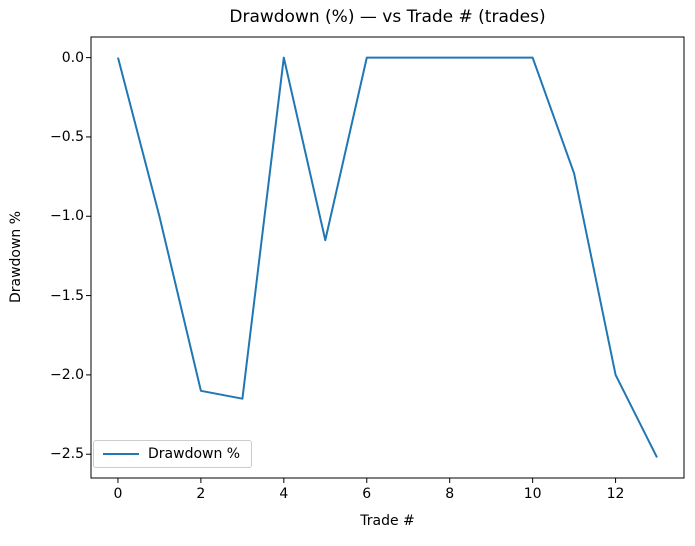 This screenshot has height=546, width=695. Describe the element at coordinates (194, 454) in the screenshot. I see `legend-label: Drawdown %` at that location.